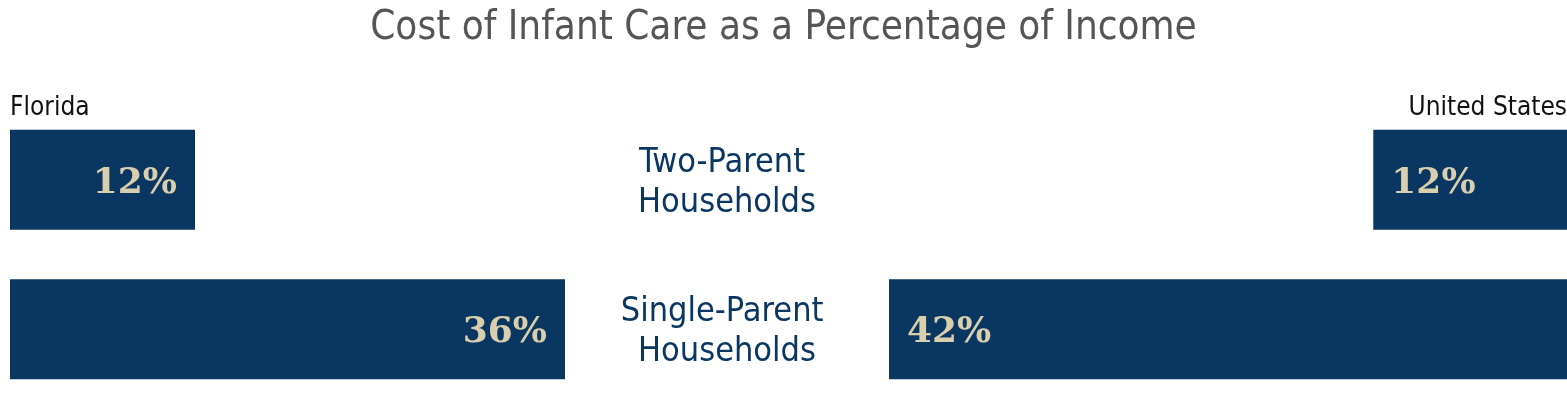 This screenshot has width=1567, height=404. Describe the element at coordinates (1487, 106) in the screenshot. I see `series-label: United States` at that location.